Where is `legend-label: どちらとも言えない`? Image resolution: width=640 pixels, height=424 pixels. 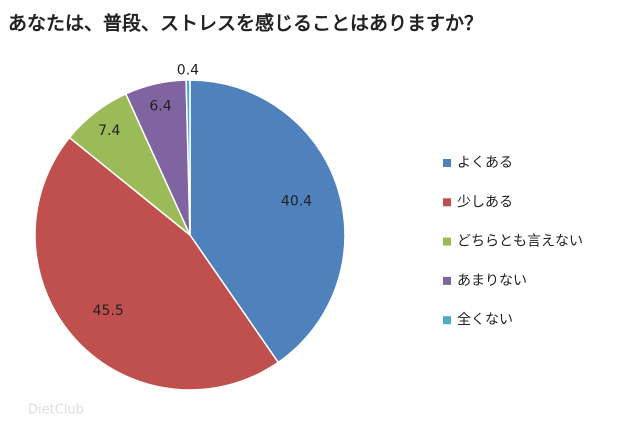
legend-label: どちらとも言えない is located at coordinates (520, 242).